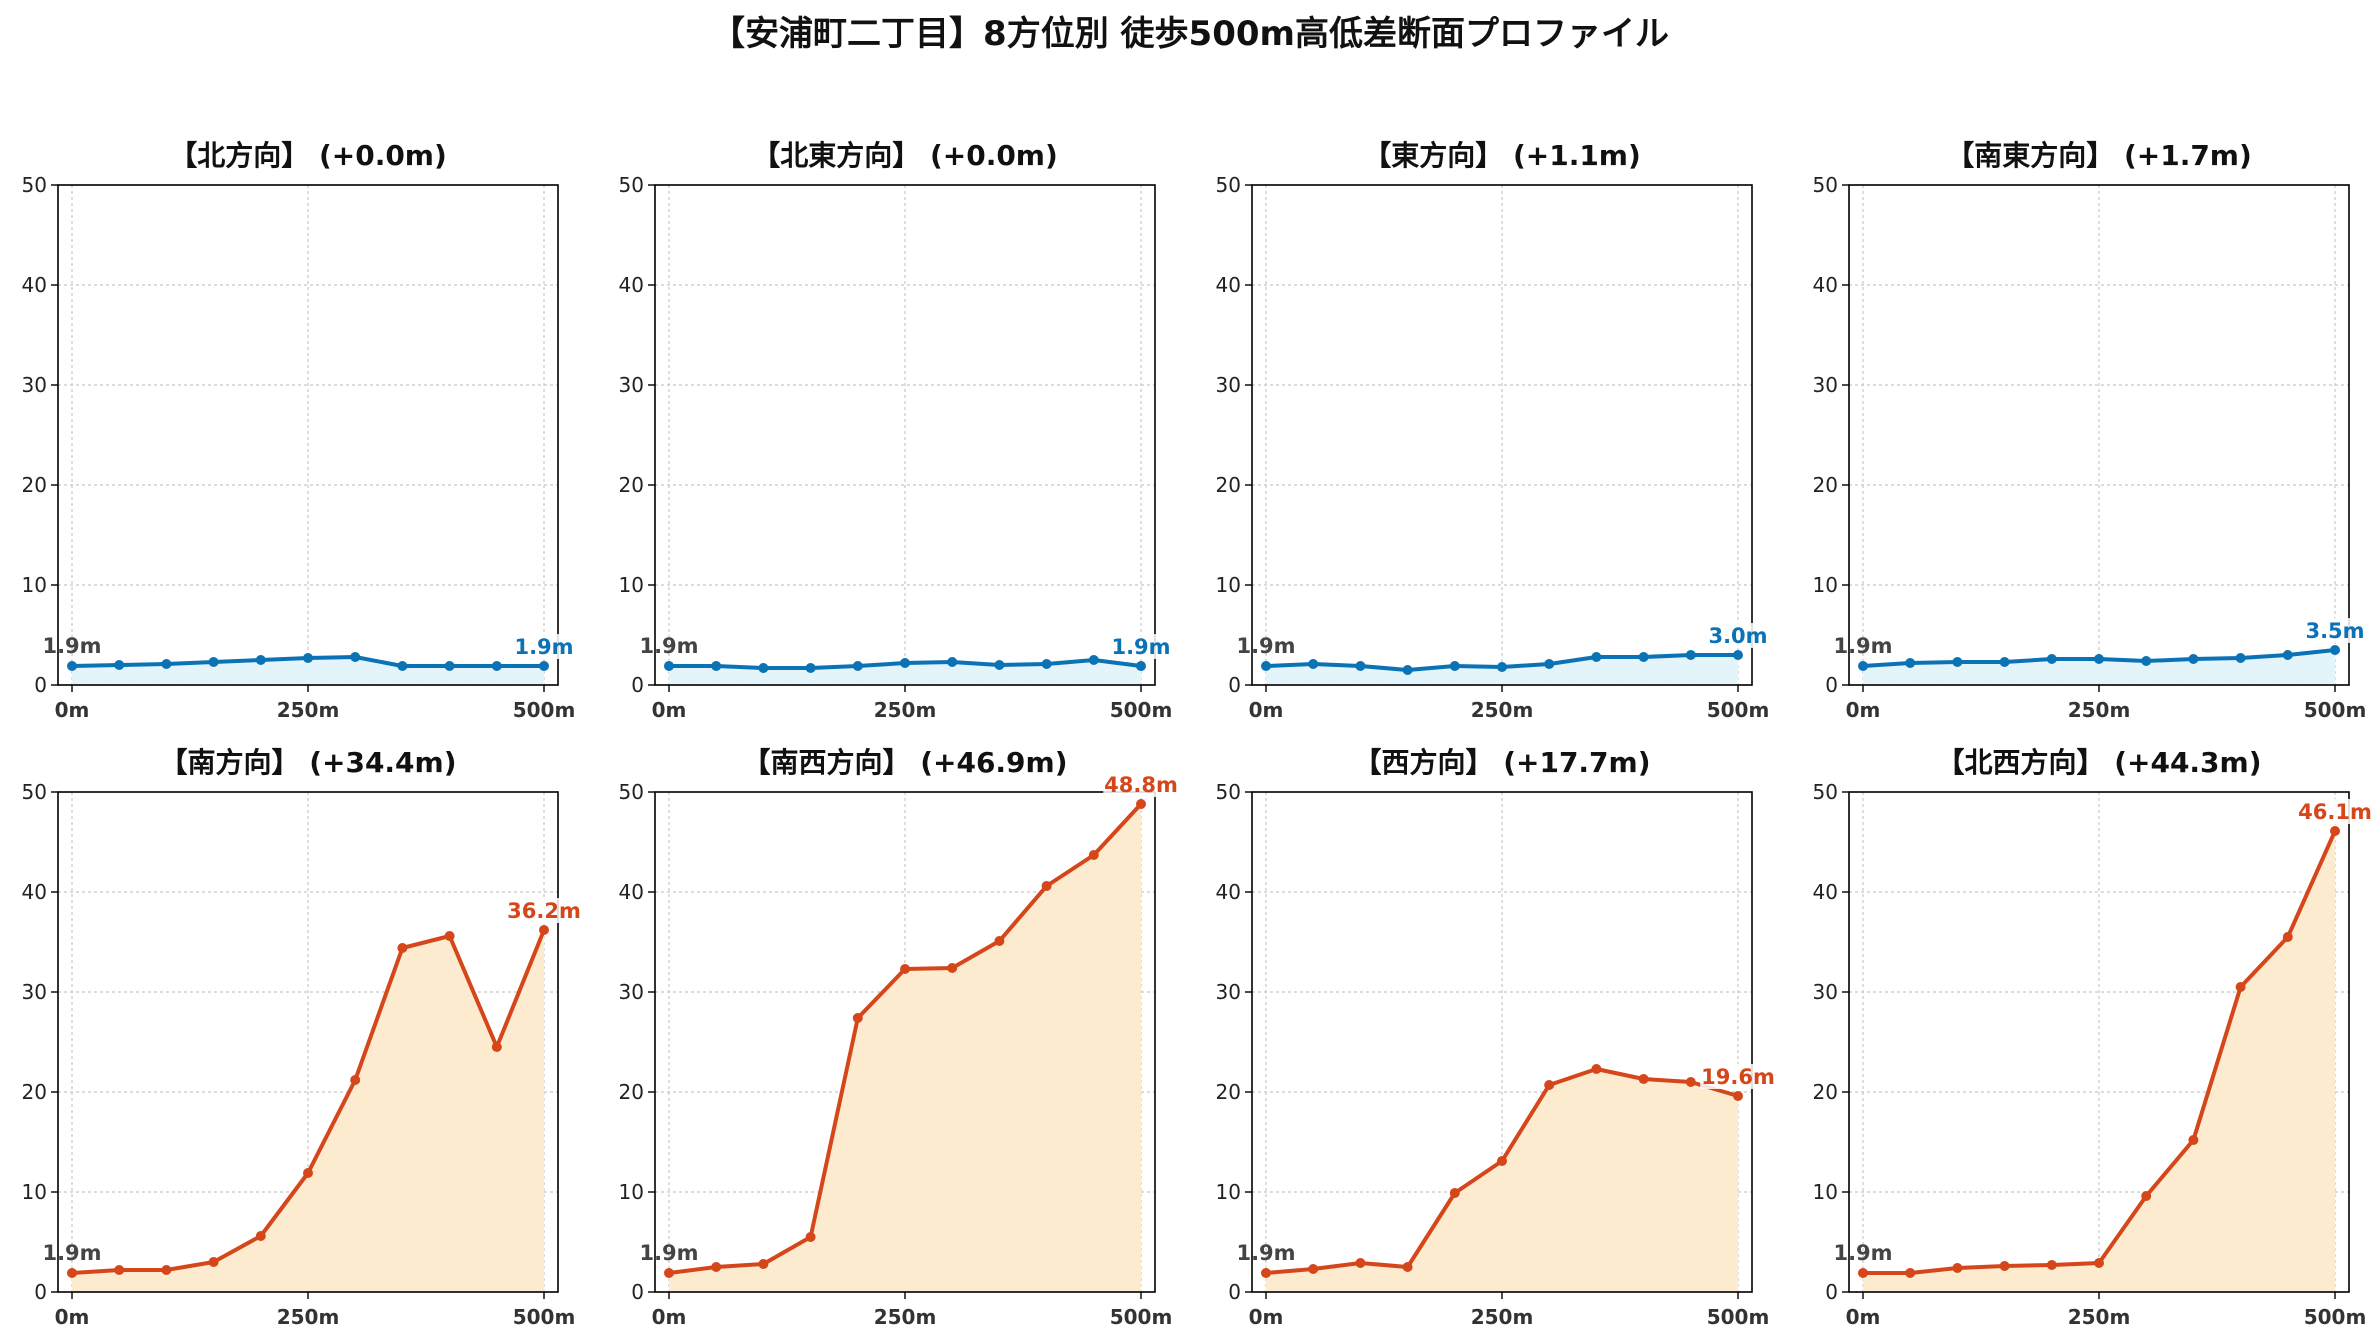 The height and width of the screenshot is (1340, 2380). I want to click on subplot-title: 【東方向】 (+1.1m), so click(1502, 155).